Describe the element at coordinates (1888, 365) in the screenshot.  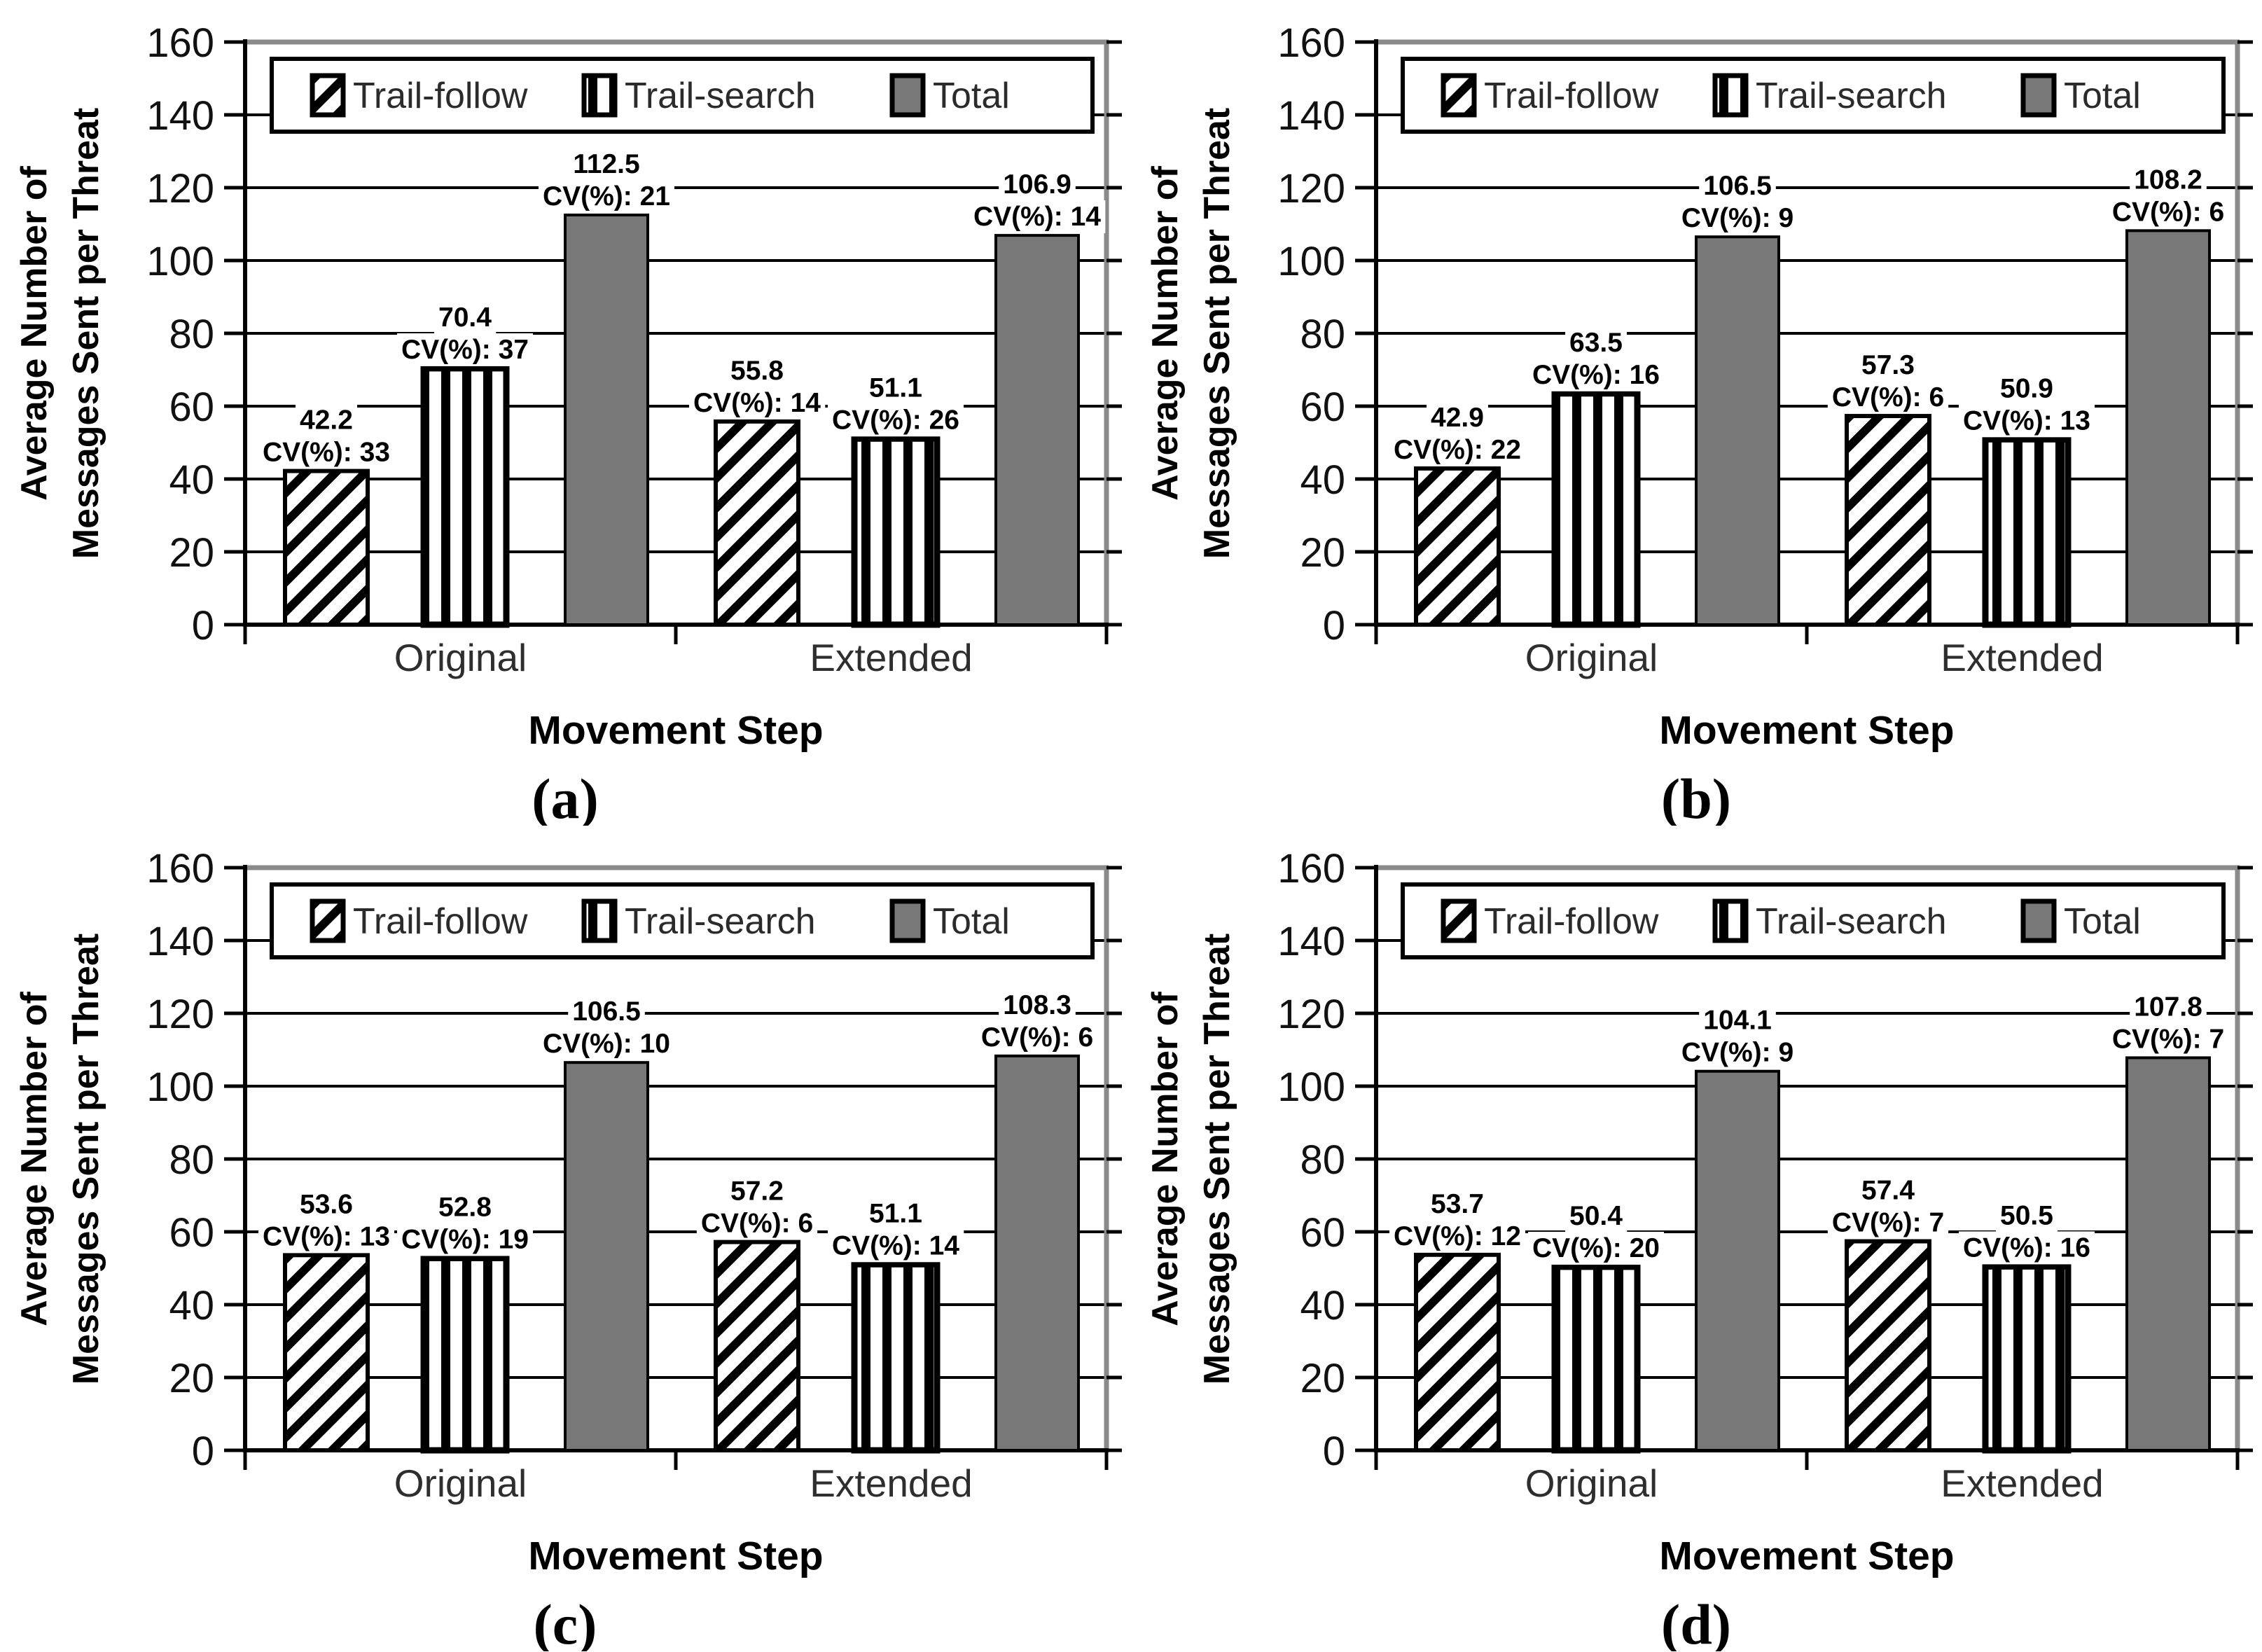
I see `bar-value-label: 57.3` at that location.